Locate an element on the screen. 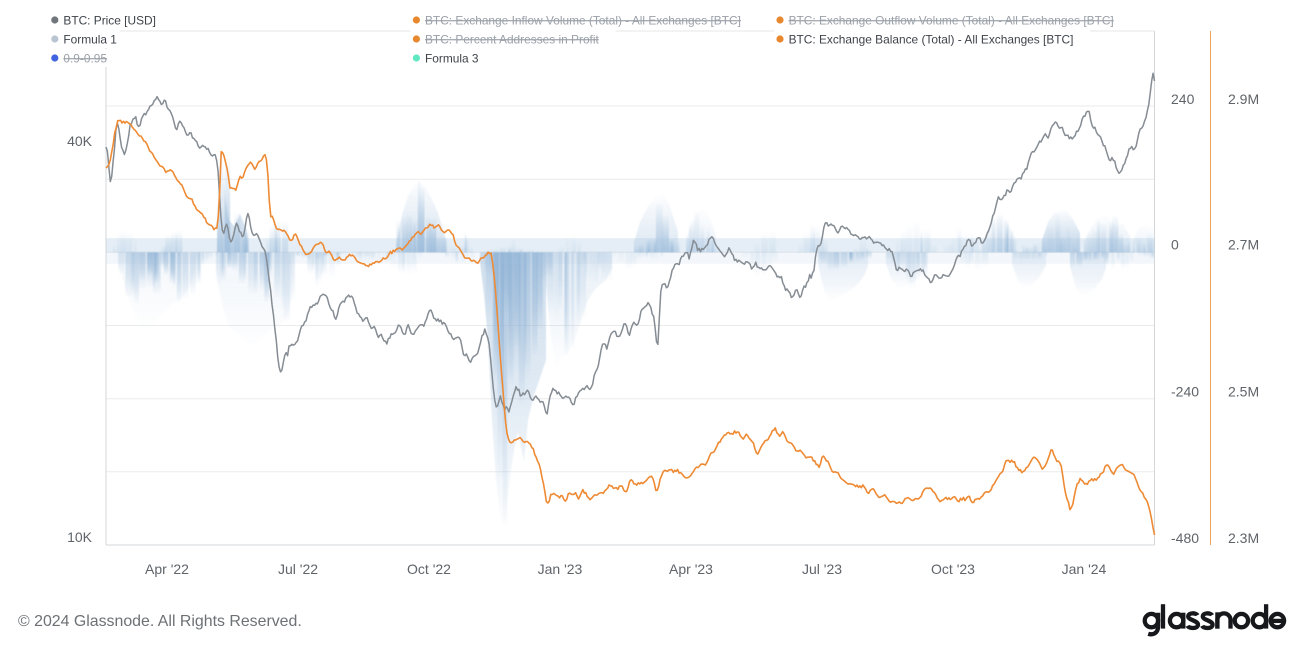  svg-text: Apr '22 is located at coordinates (167, 569).